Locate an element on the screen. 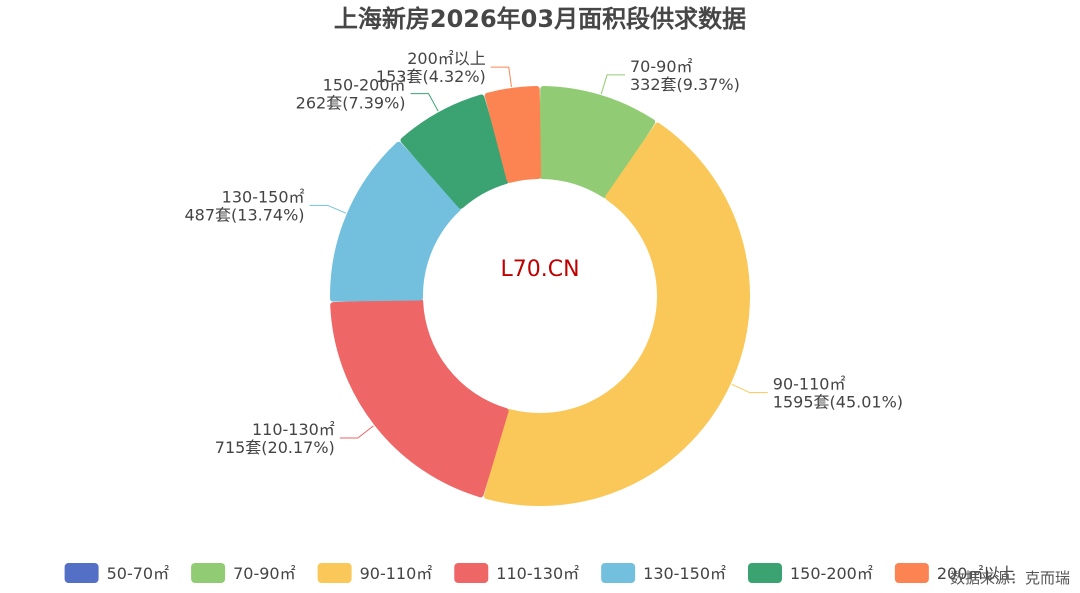  legend-label-5: 150-200㎡ is located at coordinates (831, 573).